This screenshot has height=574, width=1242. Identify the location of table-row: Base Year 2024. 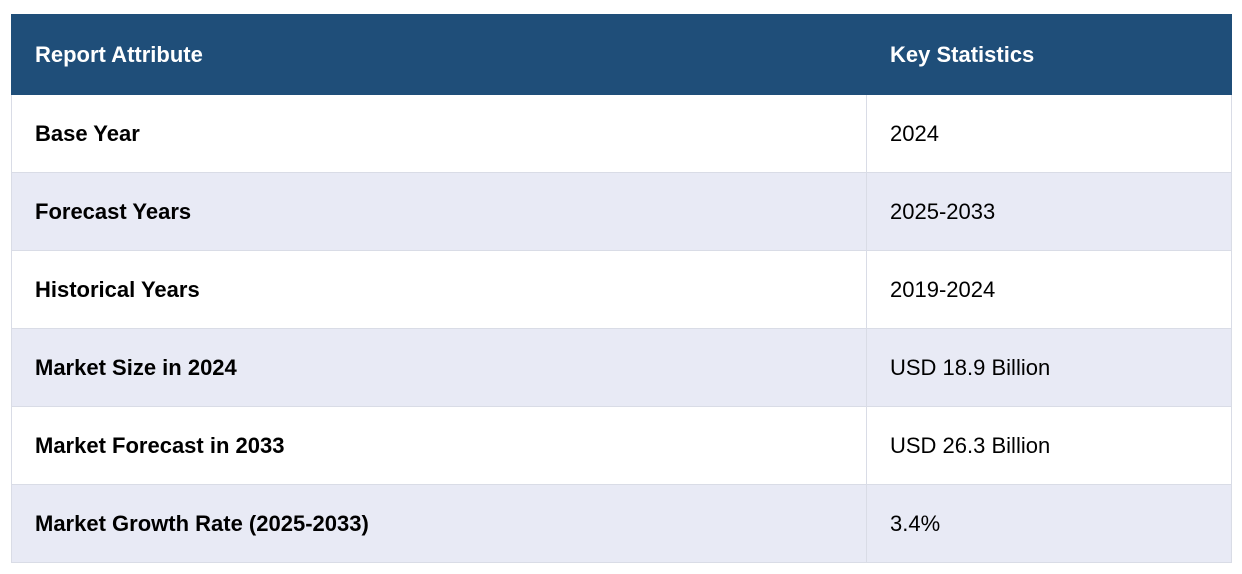
(621, 133).